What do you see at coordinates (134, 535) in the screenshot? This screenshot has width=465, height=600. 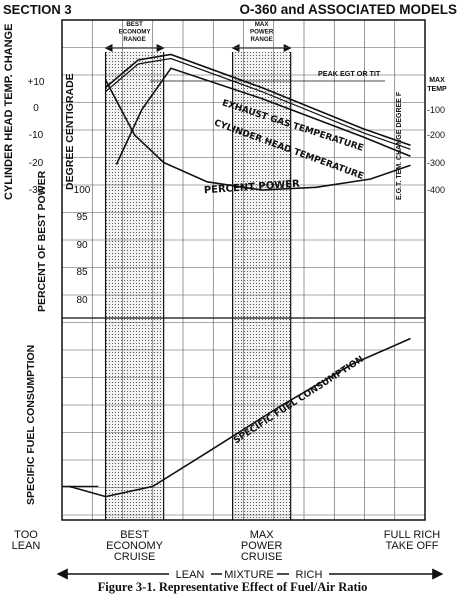 I see `x-label: BEST` at bounding box center [134, 535].